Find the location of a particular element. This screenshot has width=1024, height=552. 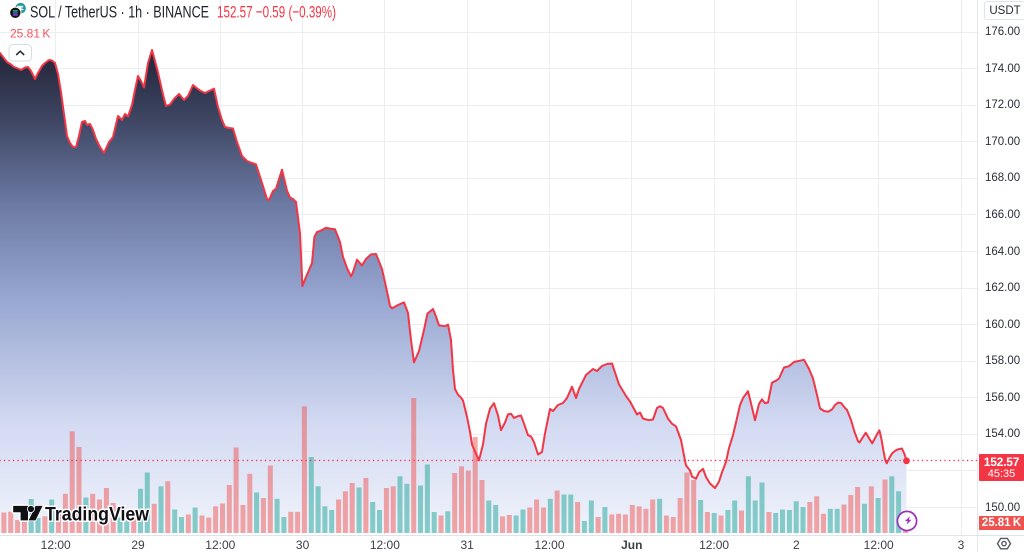

svg-text: 152.57 −0.59 (−0.39%) is located at coordinates (276, 12).